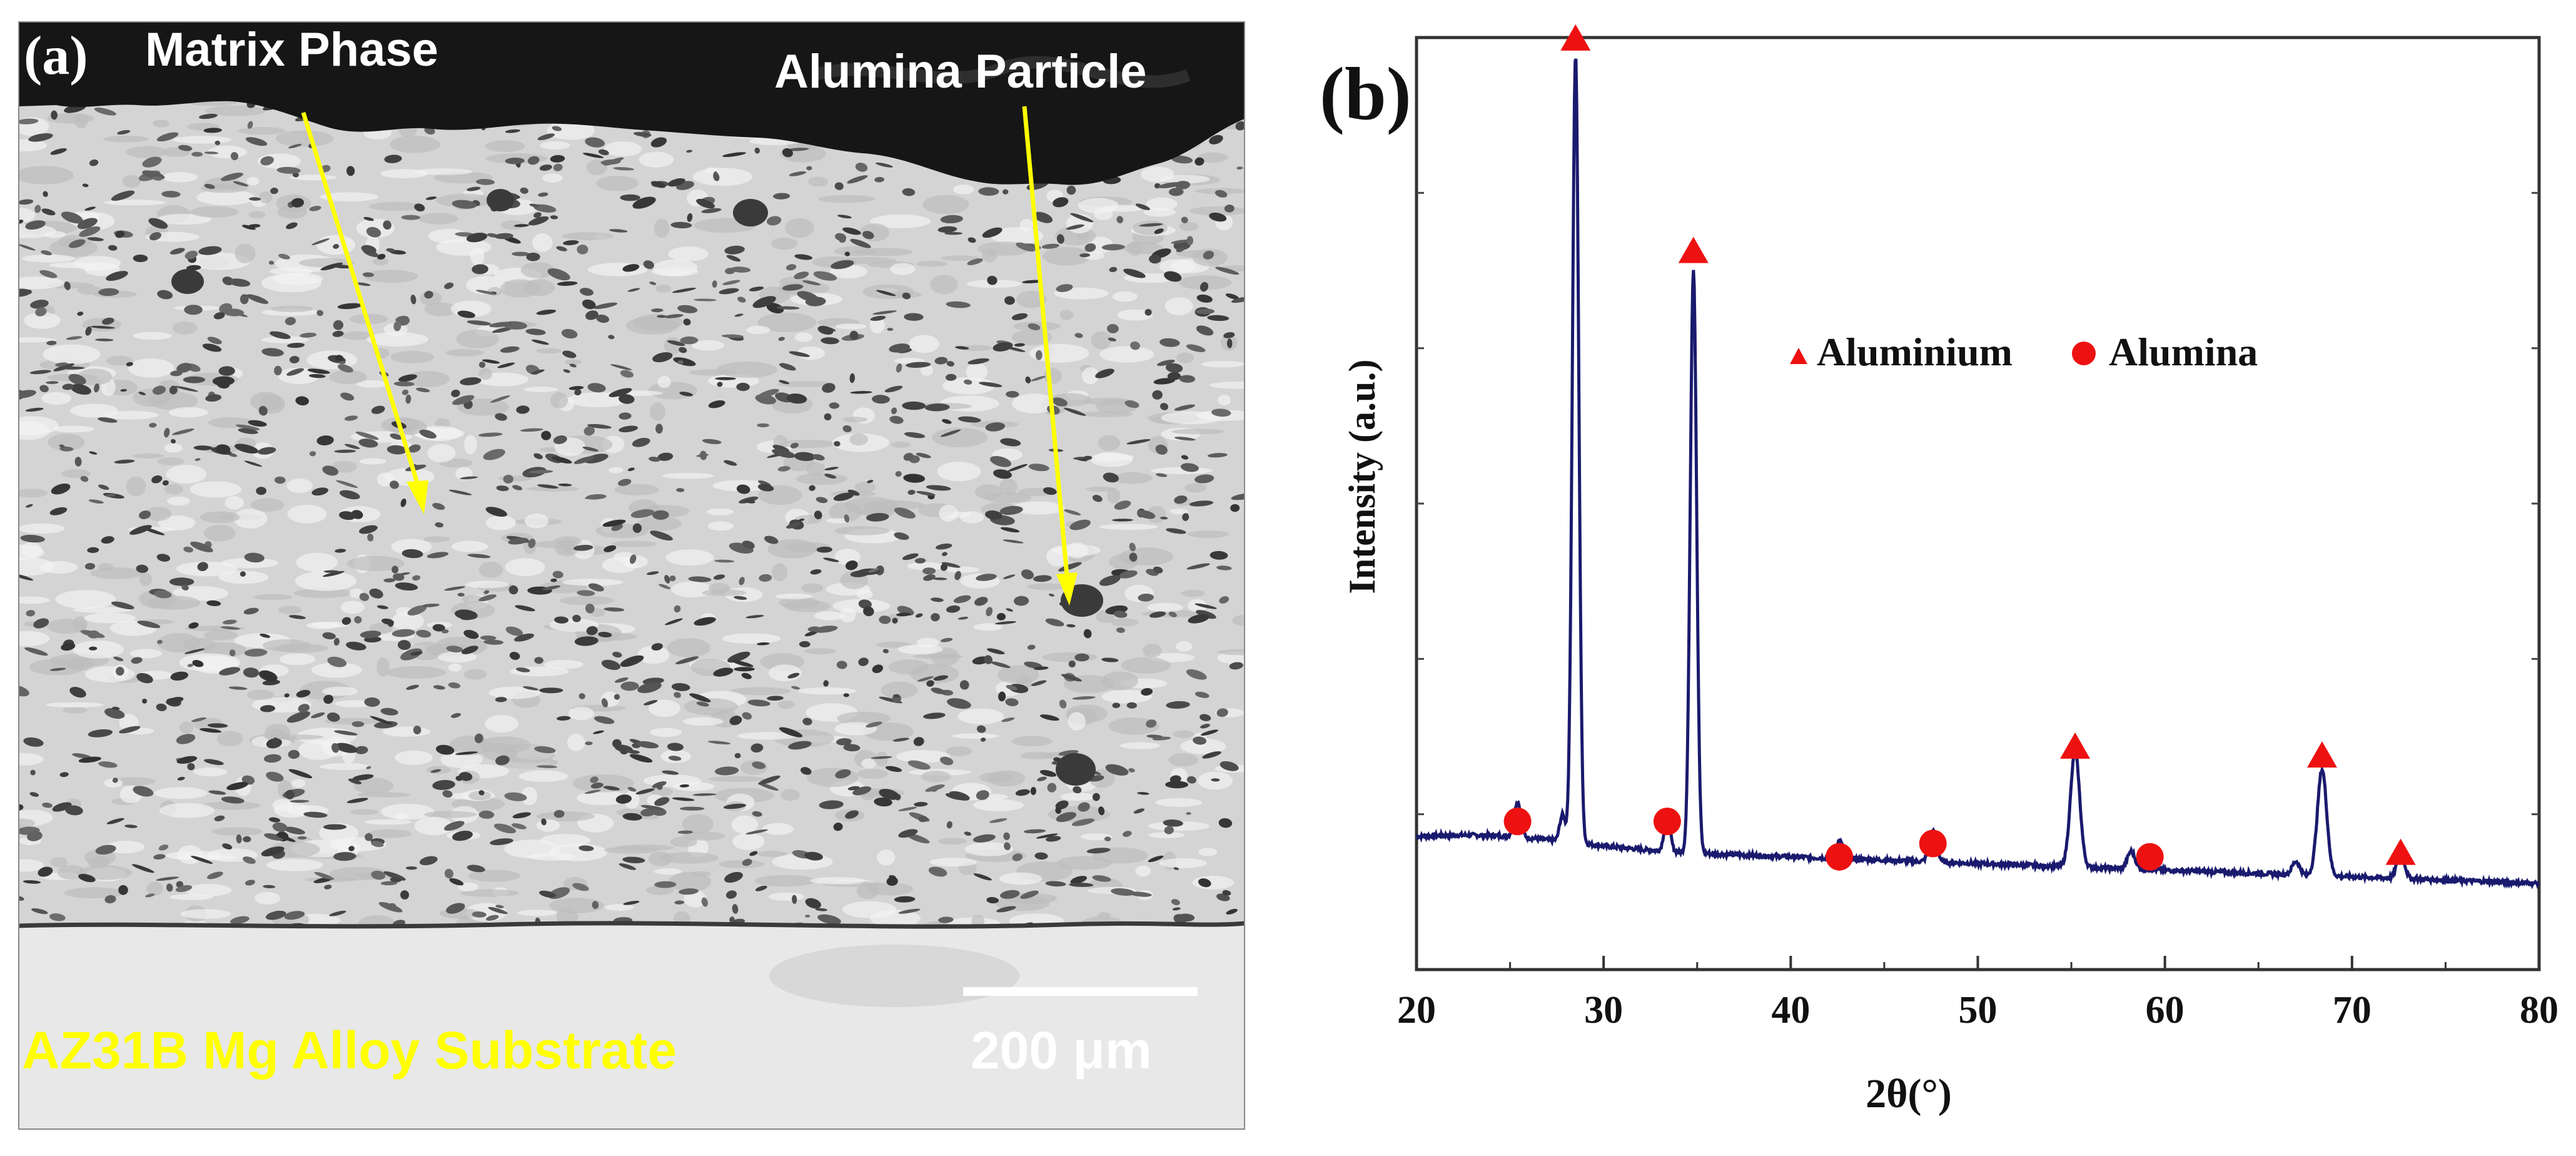 This screenshot has width=2576, height=1156. Describe the element at coordinates (2352, 1010) in the screenshot. I see `x-tick-label: 70` at that location.